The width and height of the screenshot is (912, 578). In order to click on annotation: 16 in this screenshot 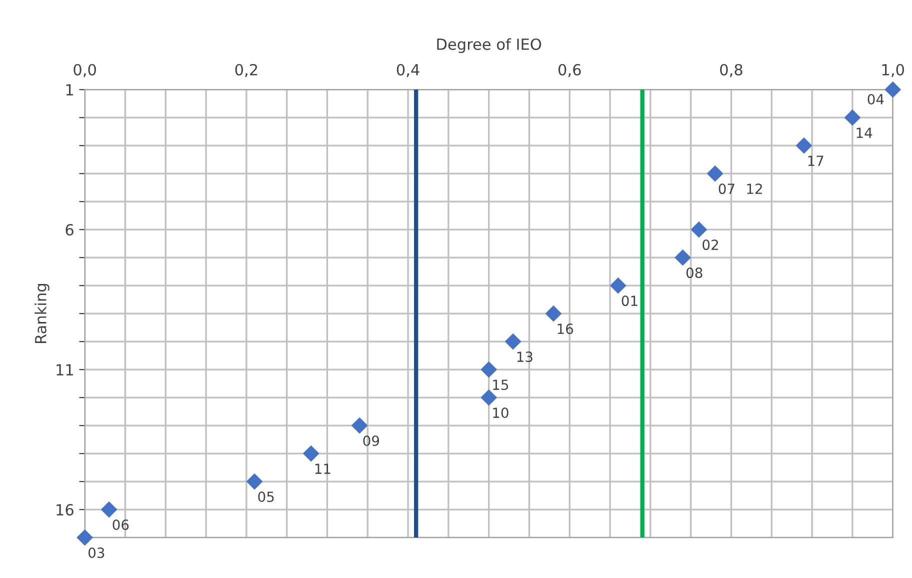, I will do `click(566, 329)`.